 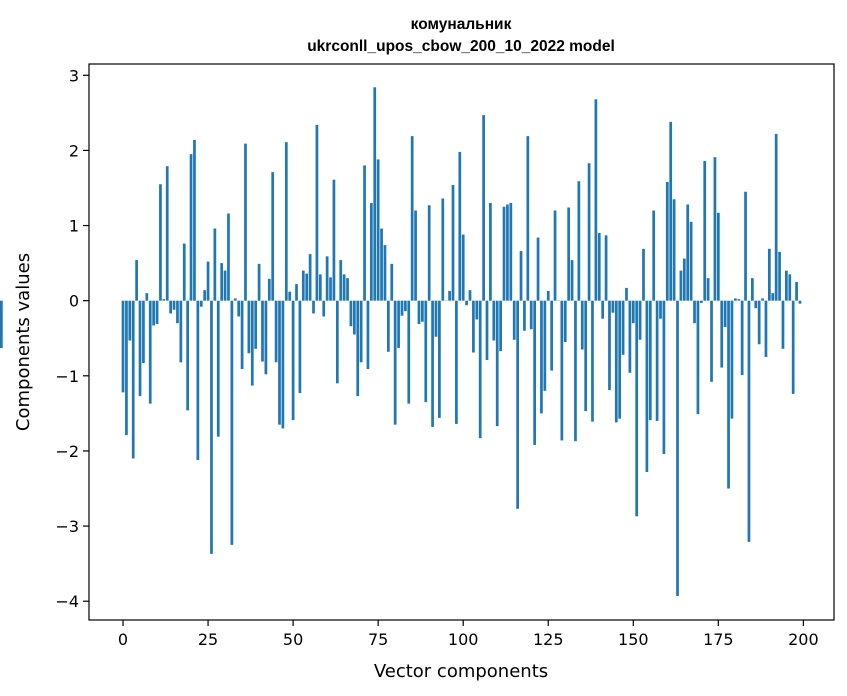 I want to click on x-tick-label: 175, so click(x=718, y=639).